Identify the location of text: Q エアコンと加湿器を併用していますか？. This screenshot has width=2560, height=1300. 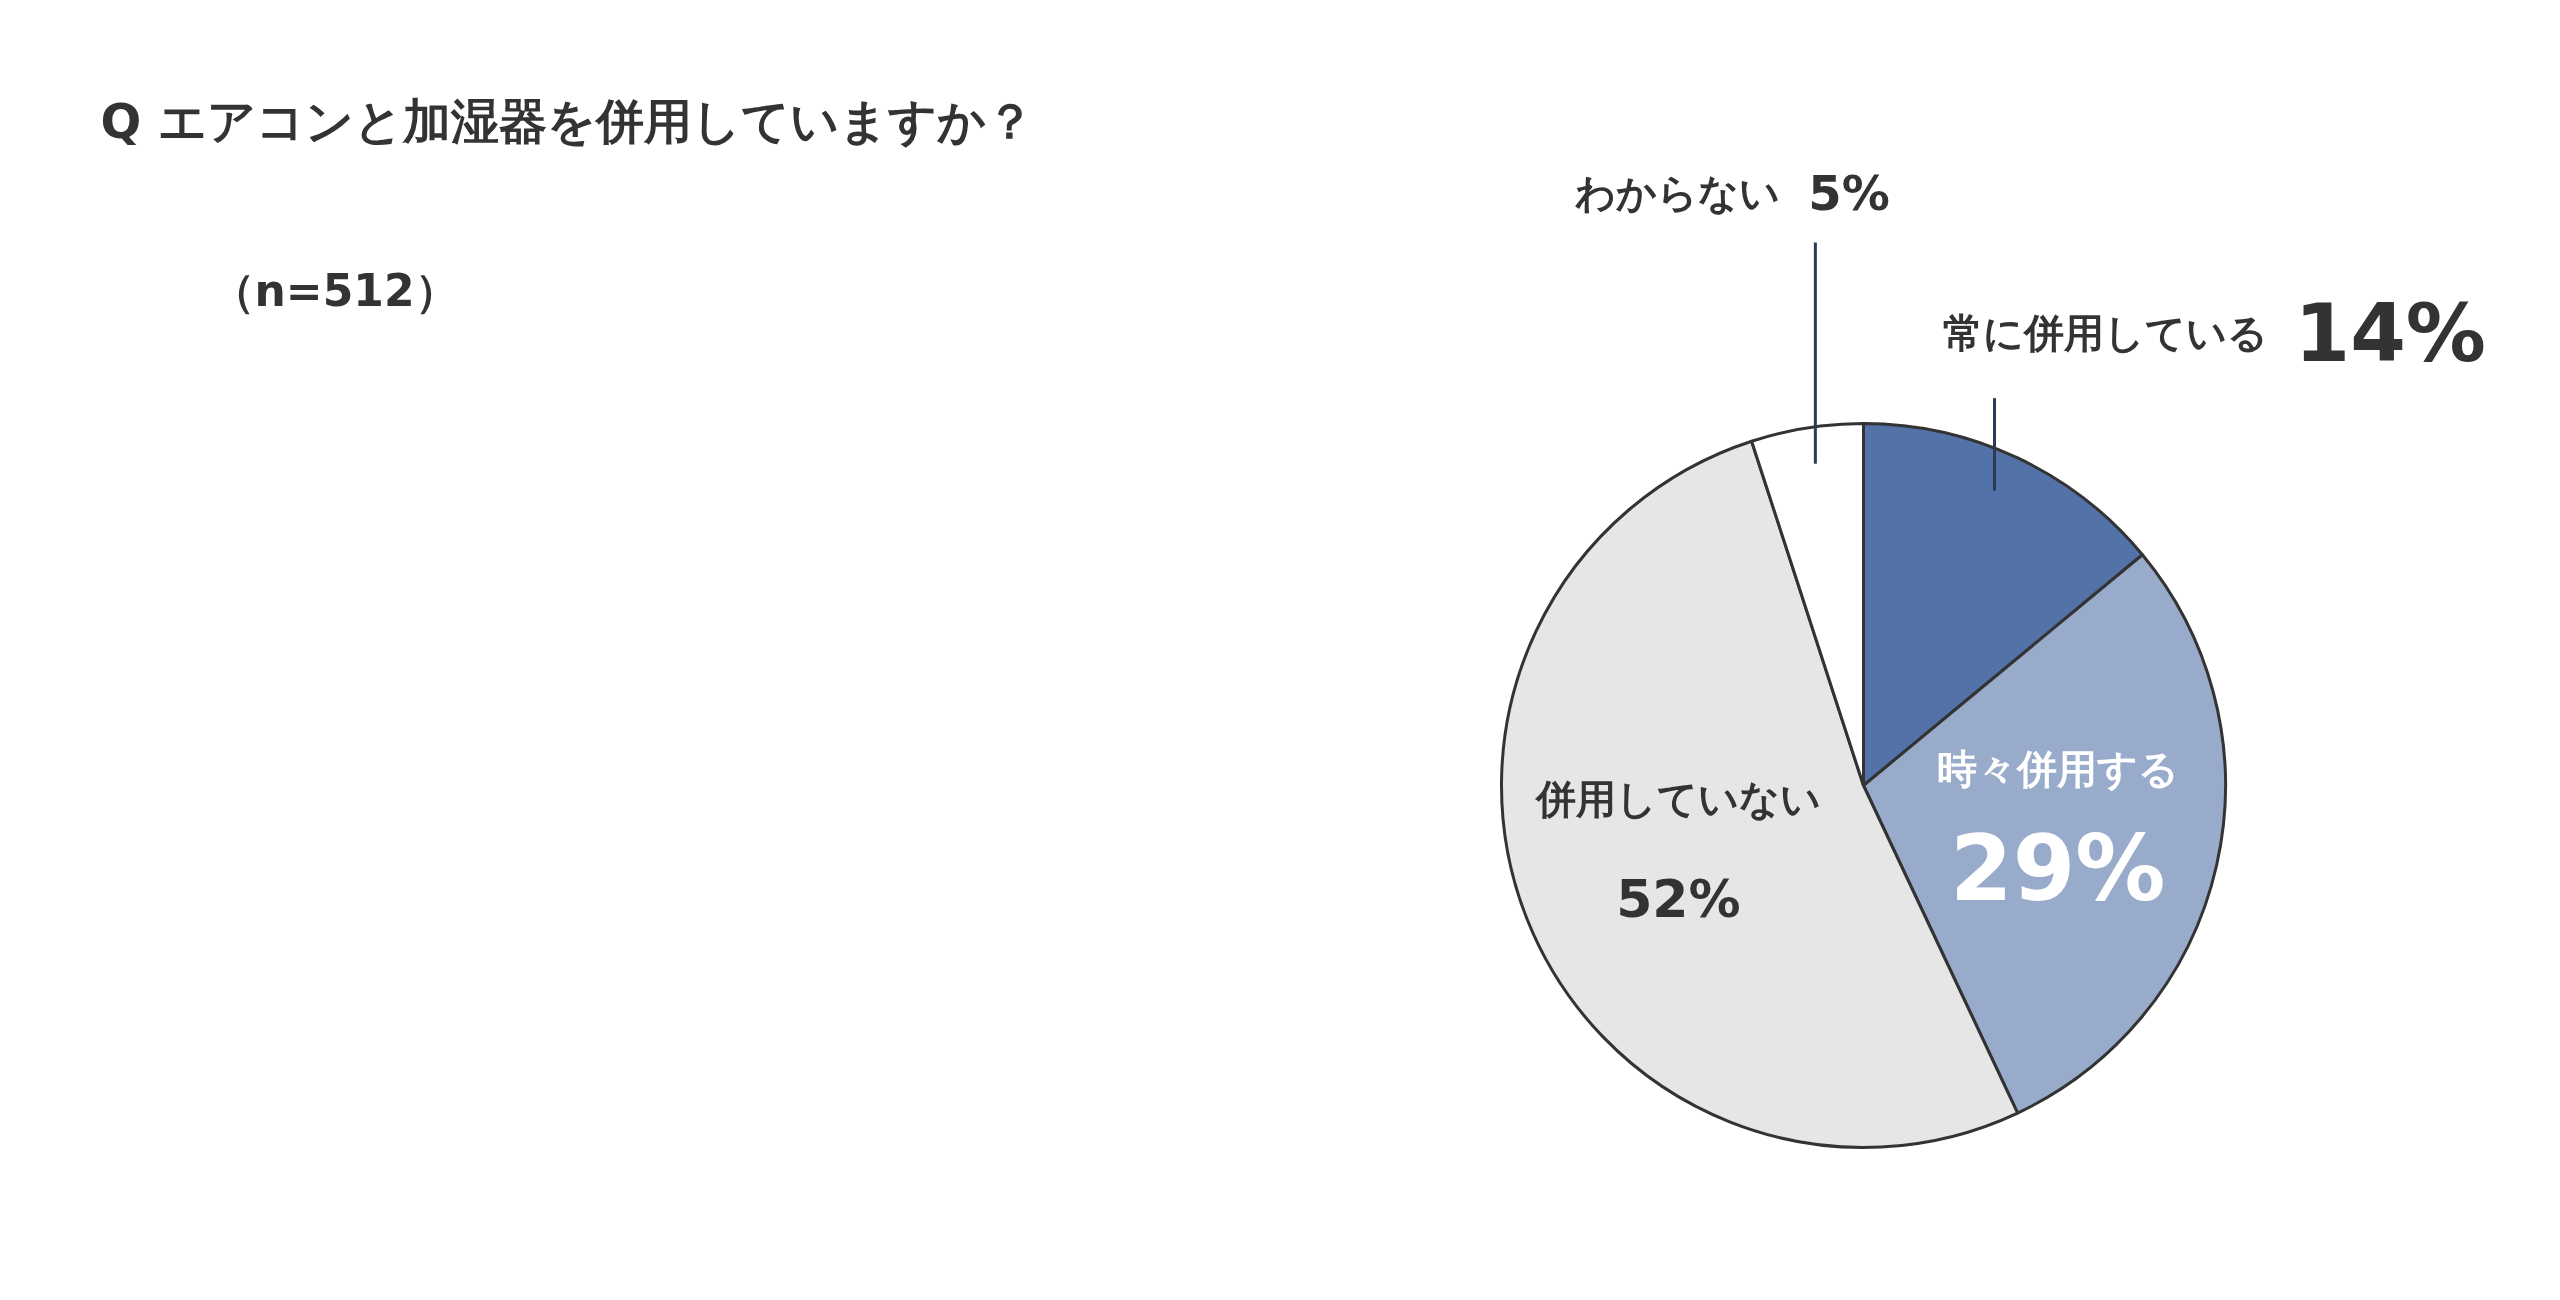
(567, 120).